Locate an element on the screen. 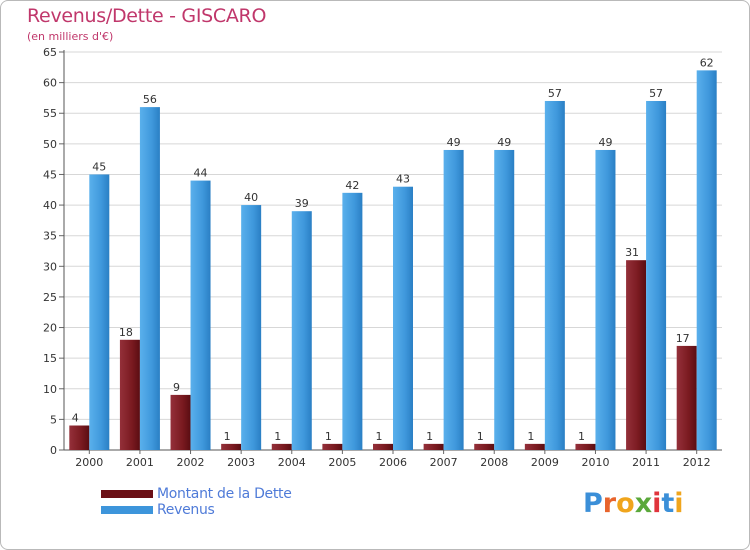  legend-swatch-dette is located at coordinates (127, 494).